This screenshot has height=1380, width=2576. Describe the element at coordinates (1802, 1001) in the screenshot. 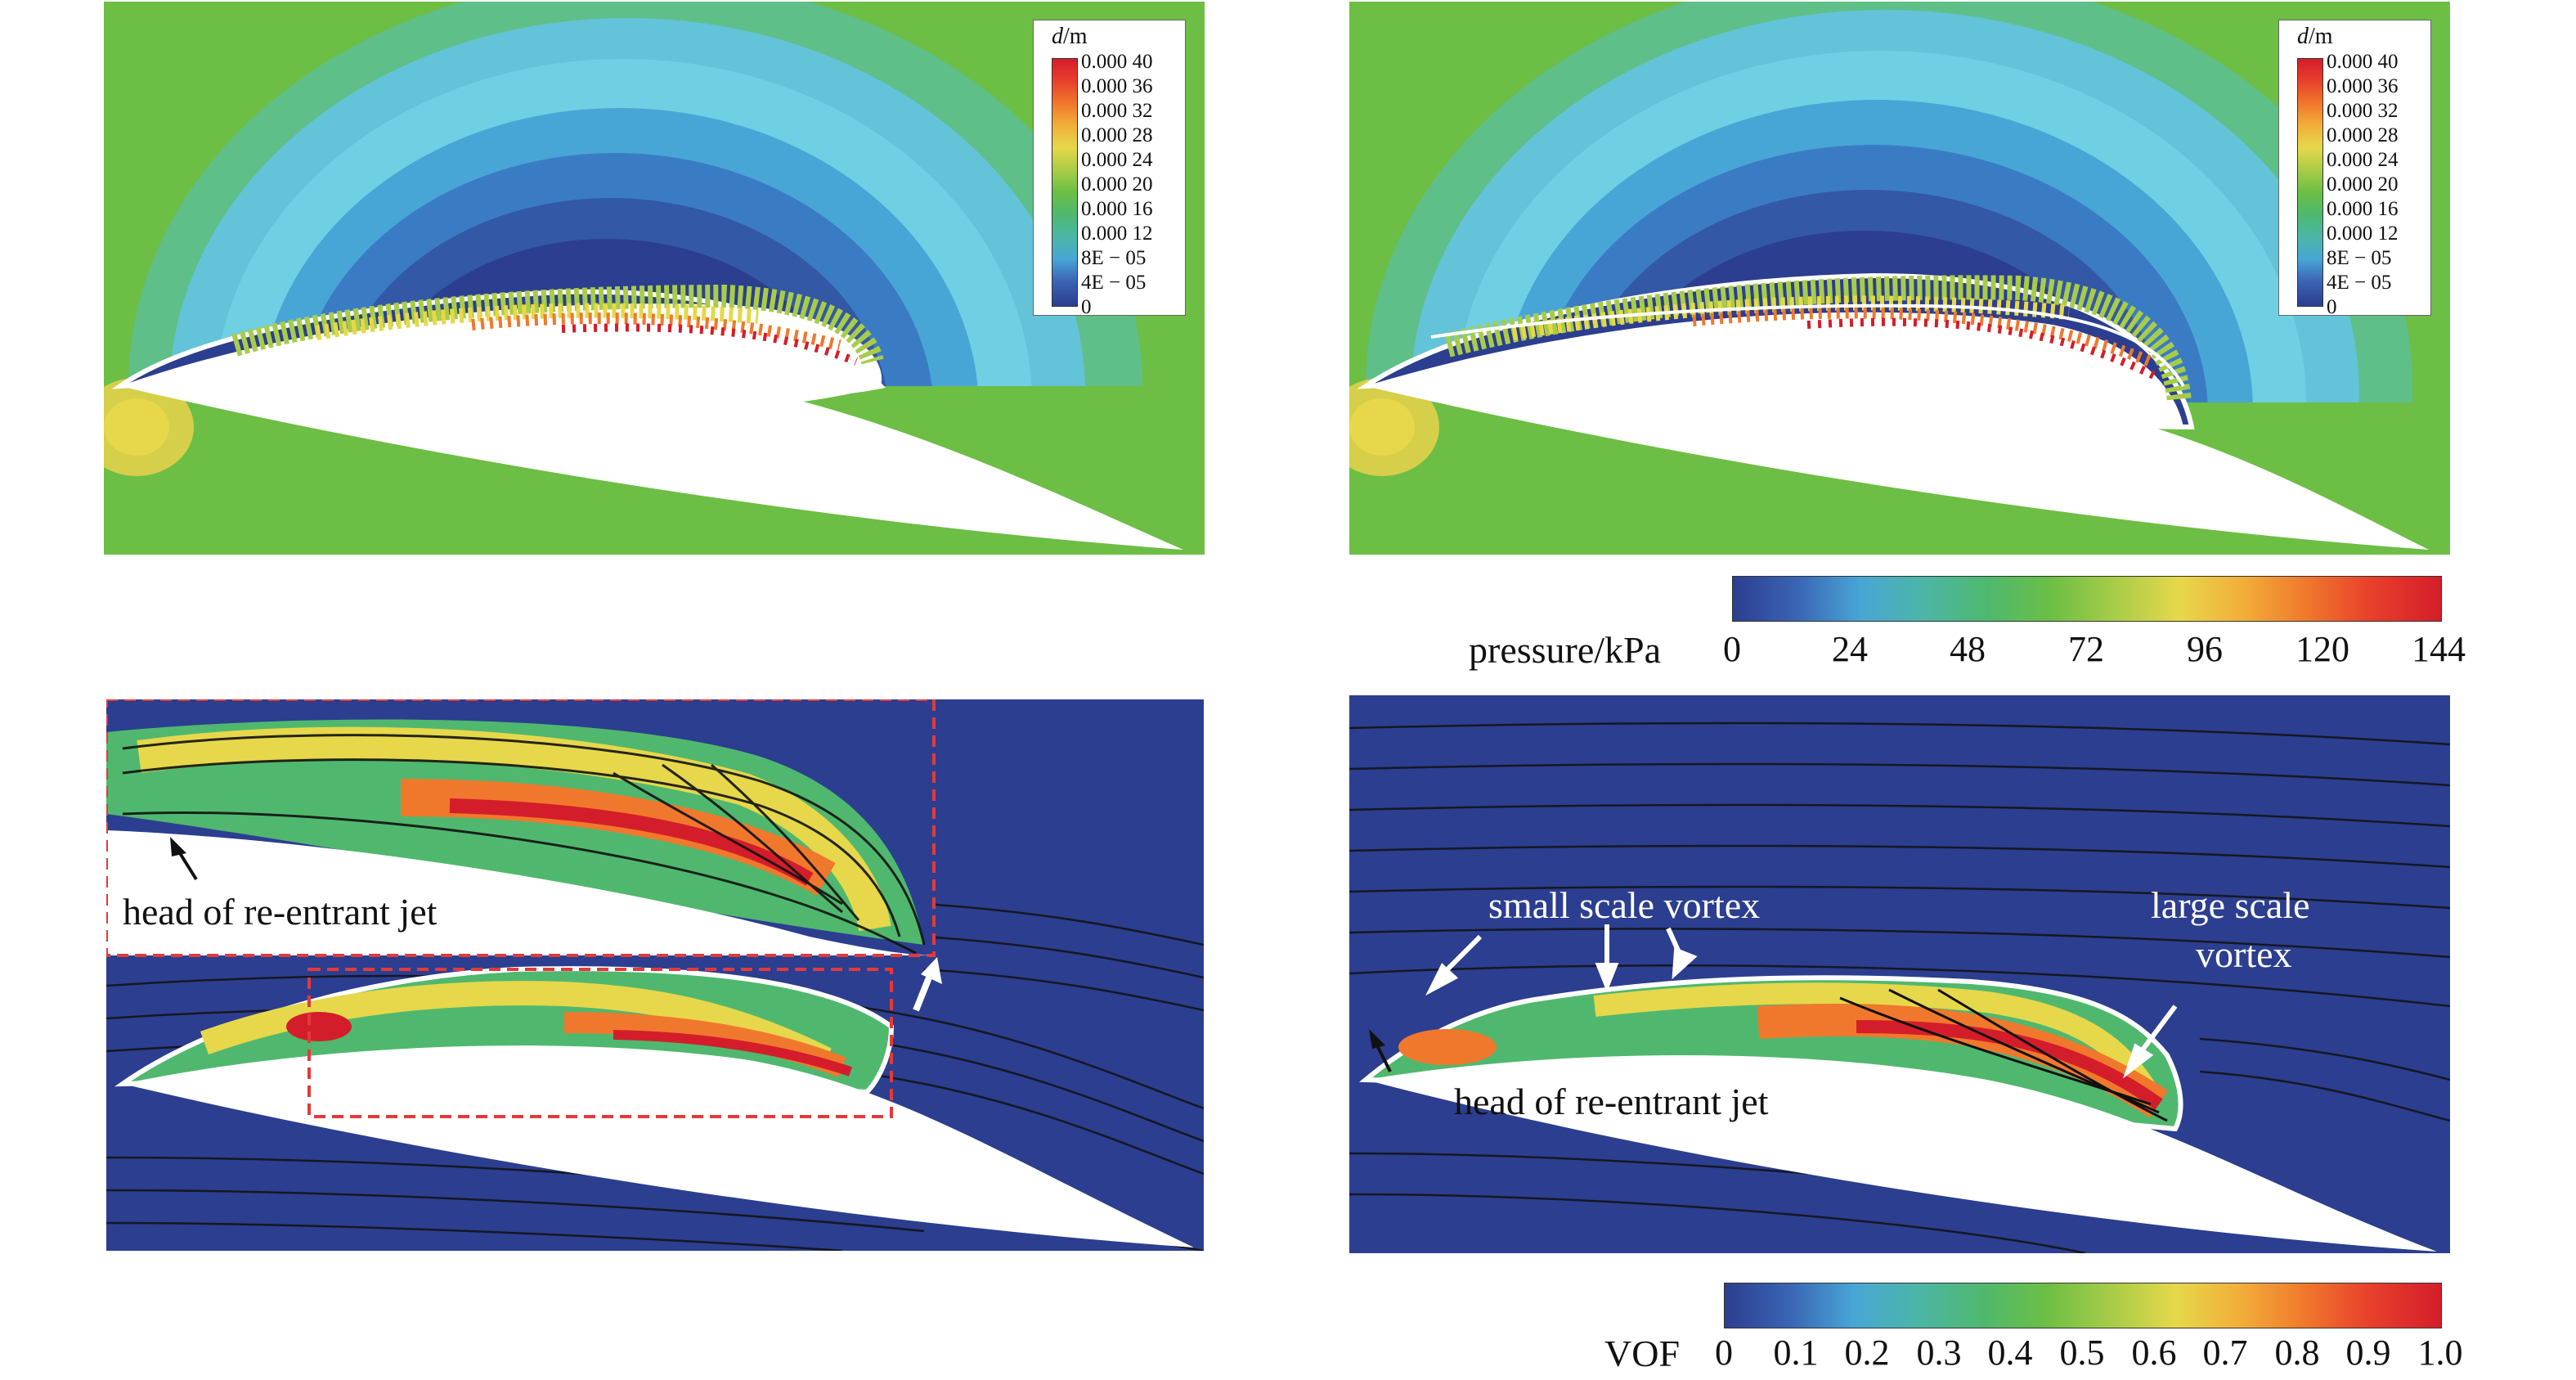

I see `annotation-arrows` at that location.